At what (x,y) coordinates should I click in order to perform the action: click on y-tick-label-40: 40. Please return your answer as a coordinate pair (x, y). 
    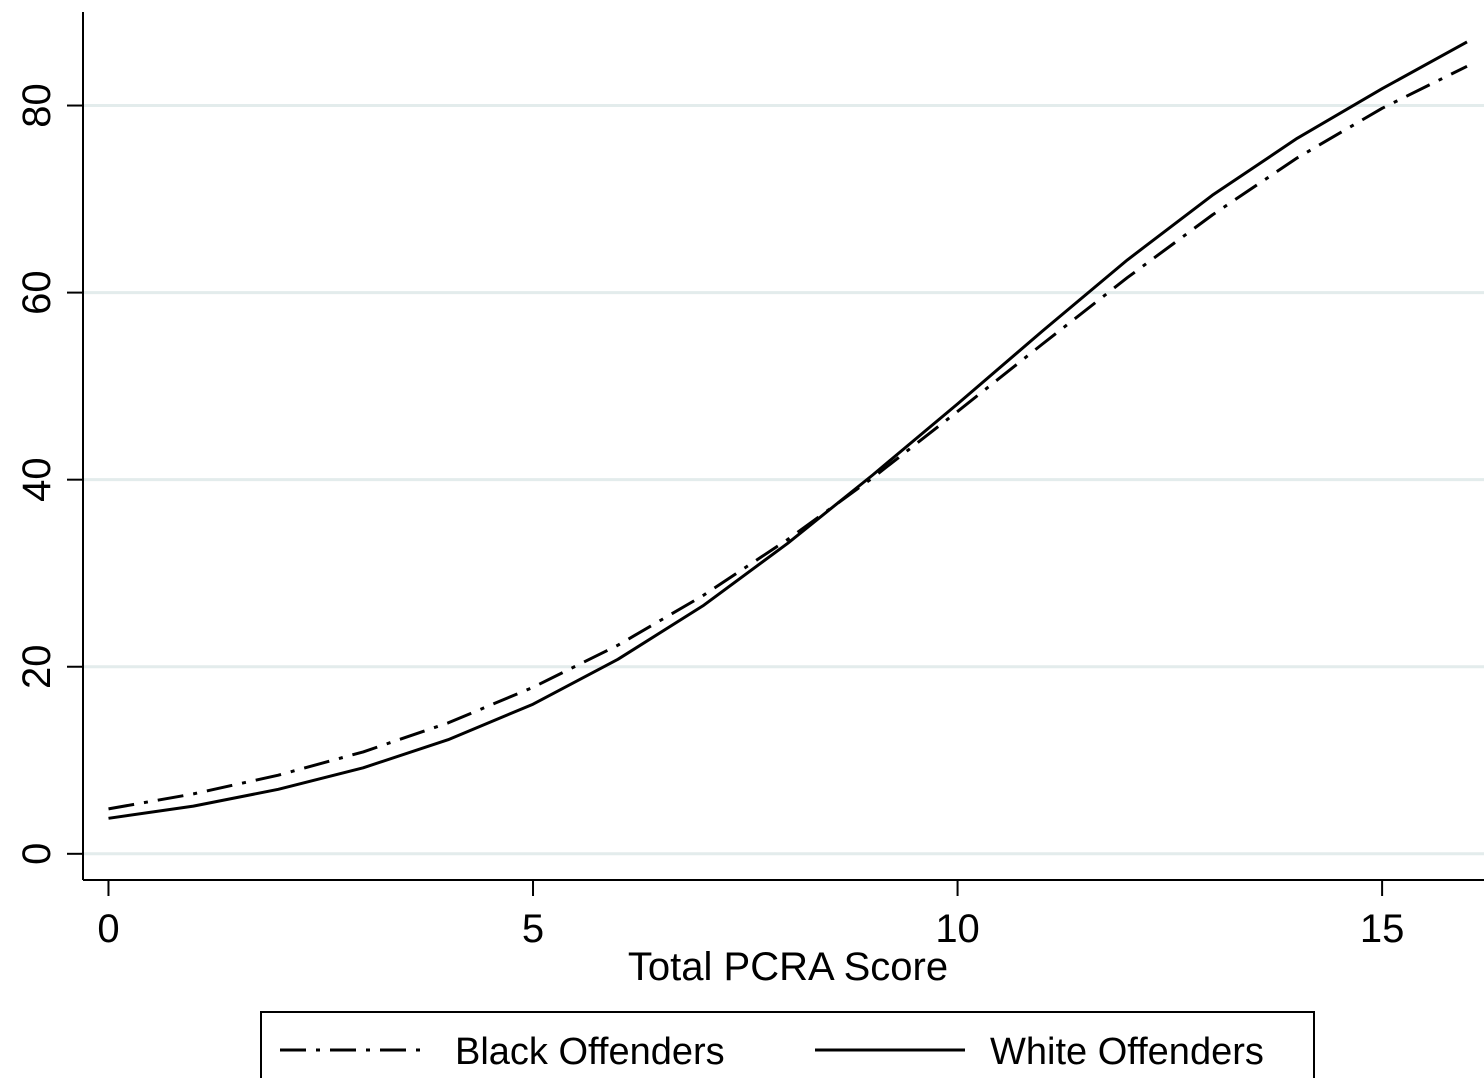
    Looking at the image, I should click on (37, 479).